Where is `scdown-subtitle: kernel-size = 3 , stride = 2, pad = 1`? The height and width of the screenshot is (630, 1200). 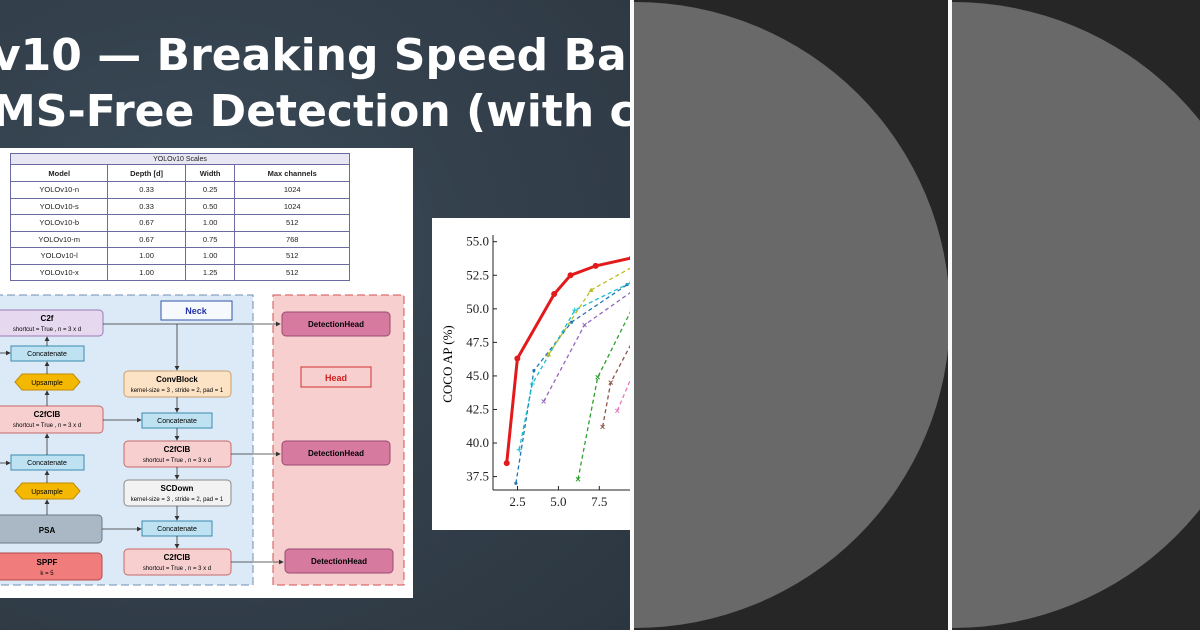 scdown-subtitle: kernel-size = 3 , stride = 2, pad = 1 is located at coordinates (177, 500).